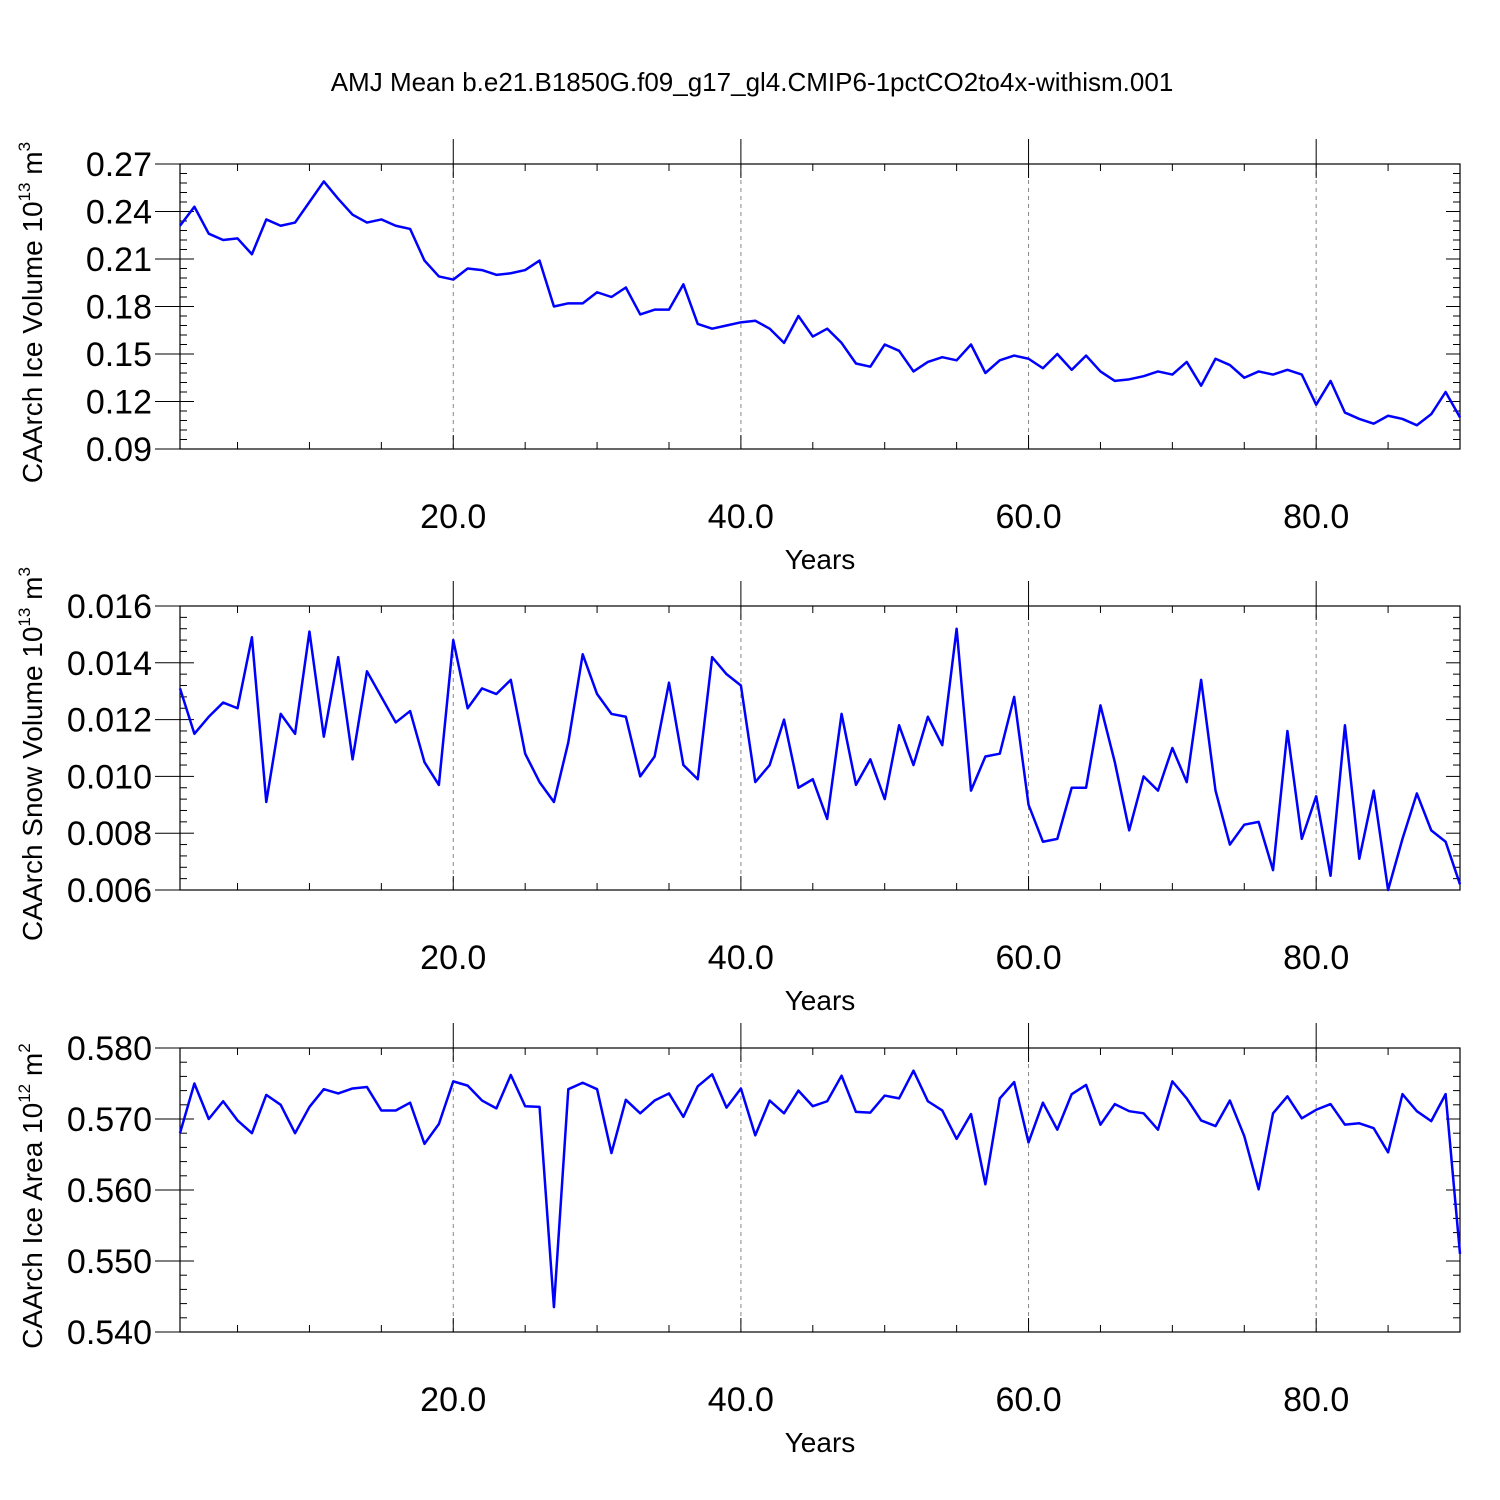 The width and height of the screenshot is (1500, 1500). Describe the element at coordinates (31, 312) in the screenshot. I see `y-axis-label: CAArch Ice Volume 1013 m3` at that location.